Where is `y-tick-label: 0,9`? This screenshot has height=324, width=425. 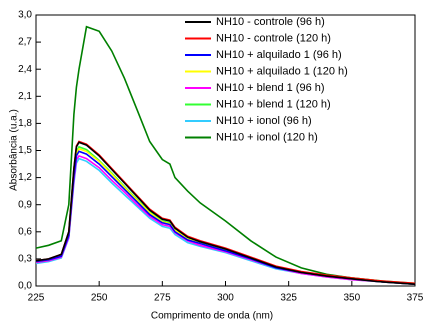 y-tick-label: 0,9 is located at coordinates (25, 204).